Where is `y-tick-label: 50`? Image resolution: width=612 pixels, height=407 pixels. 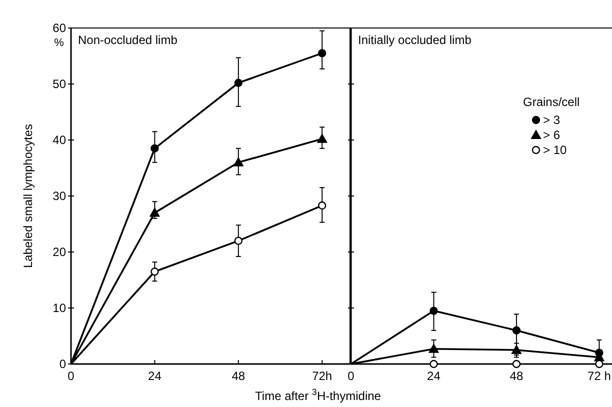
y-tick-label: 50 is located at coordinates (59, 84).